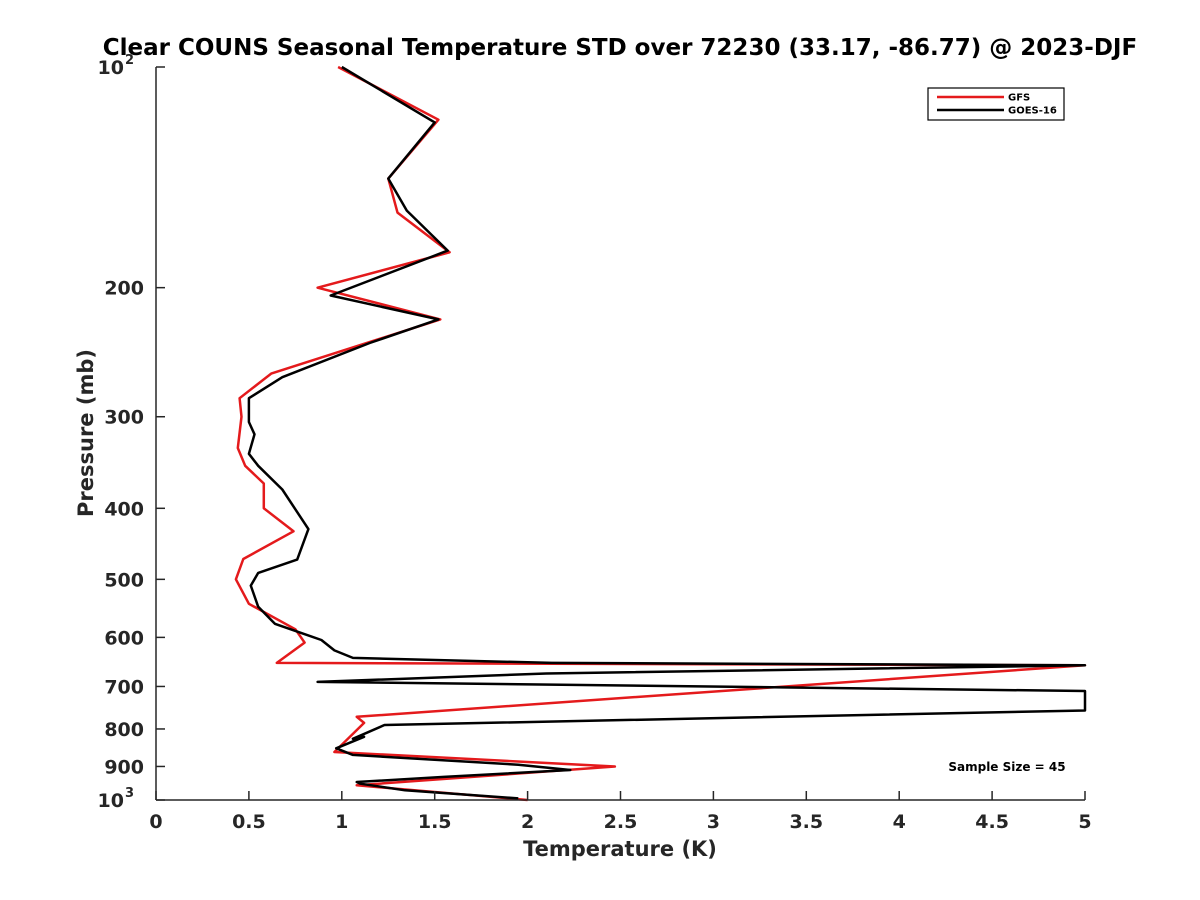  I want to click on x-tick-label: 2, so click(527, 822).